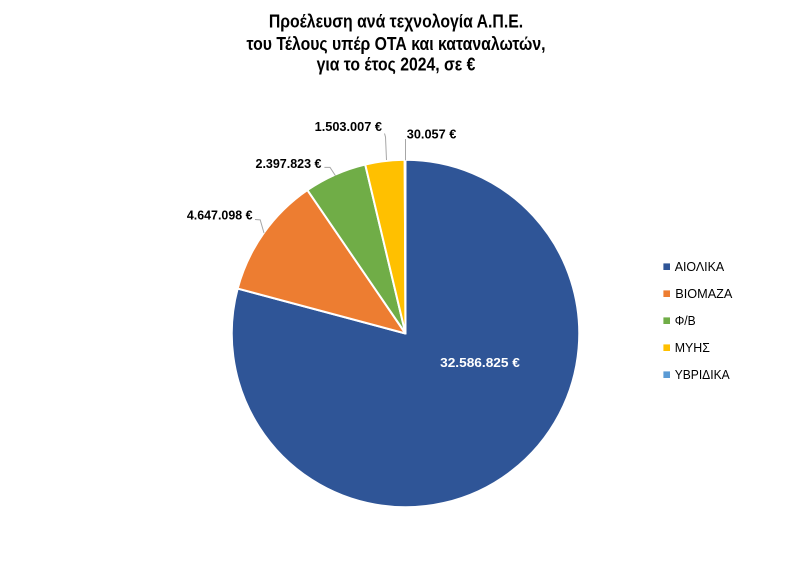 The height and width of the screenshot is (575, 800). What do you see at coordinates (396, 44) in the screenshot?
I see `svg-text:του Τέλους υπέρ ΟΤΑ και κατανα: του Τέλους υπέρ ΟΤΑ και καταναλωτών,` at bounding box center [396, 44].